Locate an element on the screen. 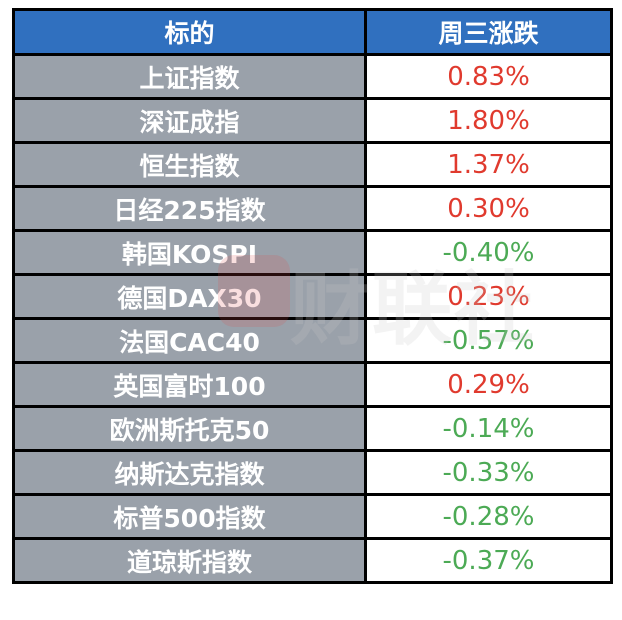 This screenshot has width=622, height=620. header-wednesday-change: 周三涨跌 is located at coordinates (488, 32).